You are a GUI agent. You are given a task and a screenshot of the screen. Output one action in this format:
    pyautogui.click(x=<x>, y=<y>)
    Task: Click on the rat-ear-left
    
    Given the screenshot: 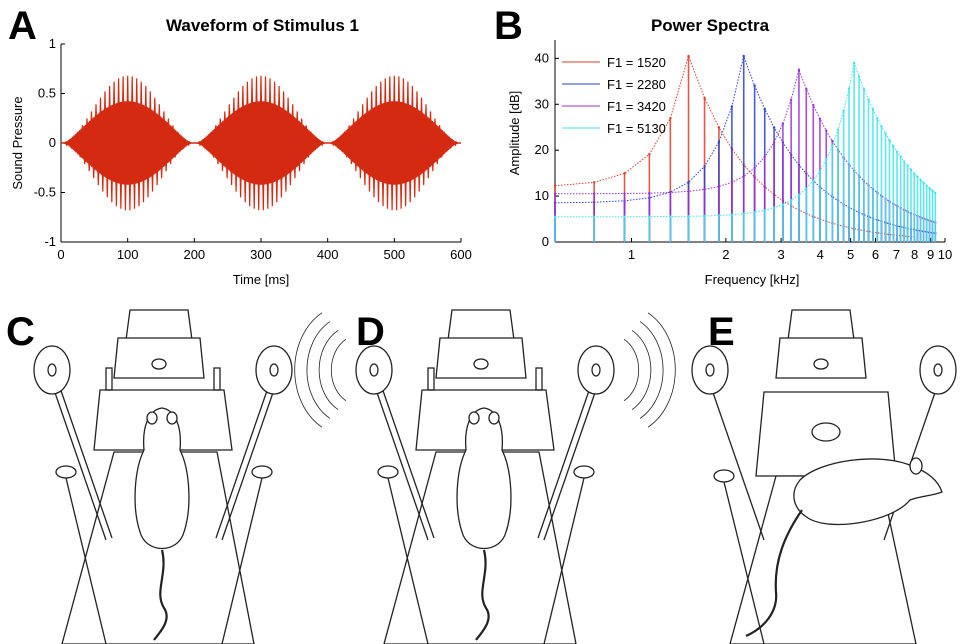 What is the action you would take?
    pyautogui.click(x=474, y=418)
    